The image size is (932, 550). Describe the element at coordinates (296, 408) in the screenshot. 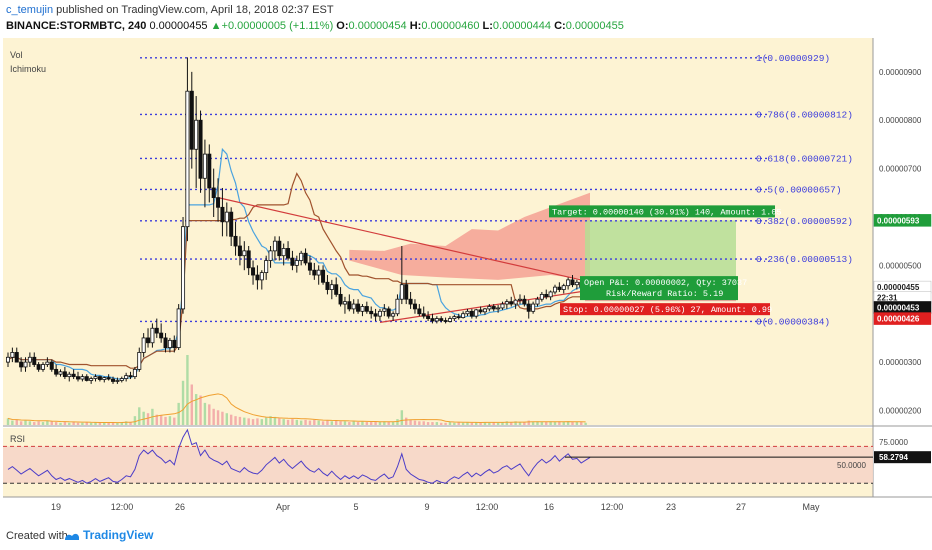

I see `volume-moving-average` at that location.